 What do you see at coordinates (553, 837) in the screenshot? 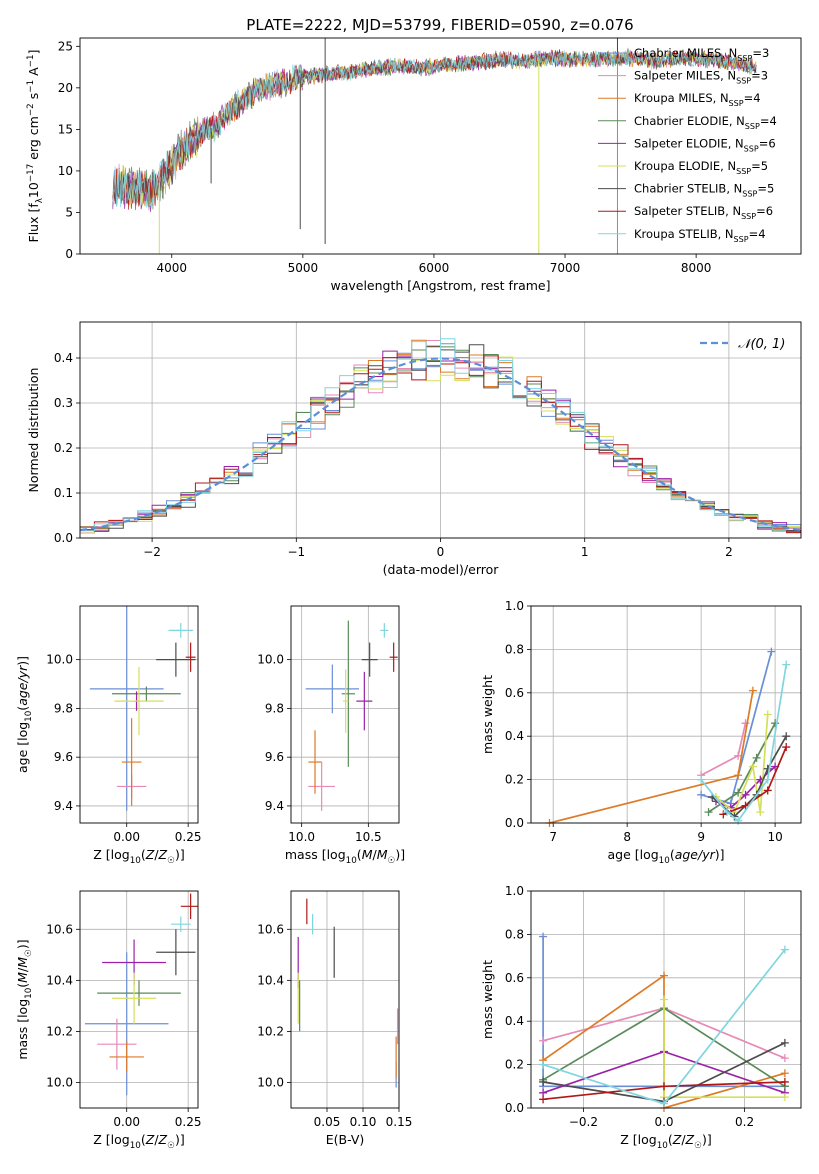
I see `x-tick-label: 7` at bounding box center [553, 837].